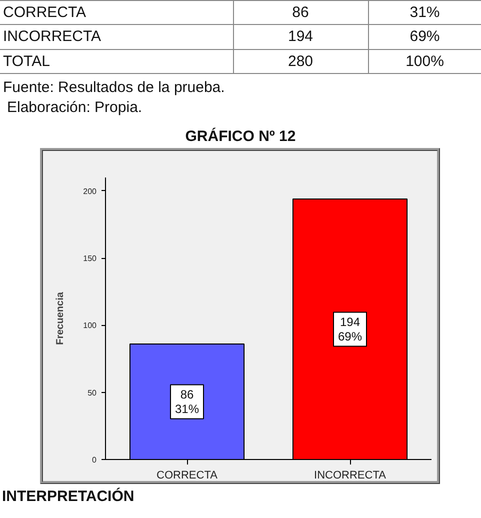  I want to click on y-tick-label: 200, so click(90, 191).